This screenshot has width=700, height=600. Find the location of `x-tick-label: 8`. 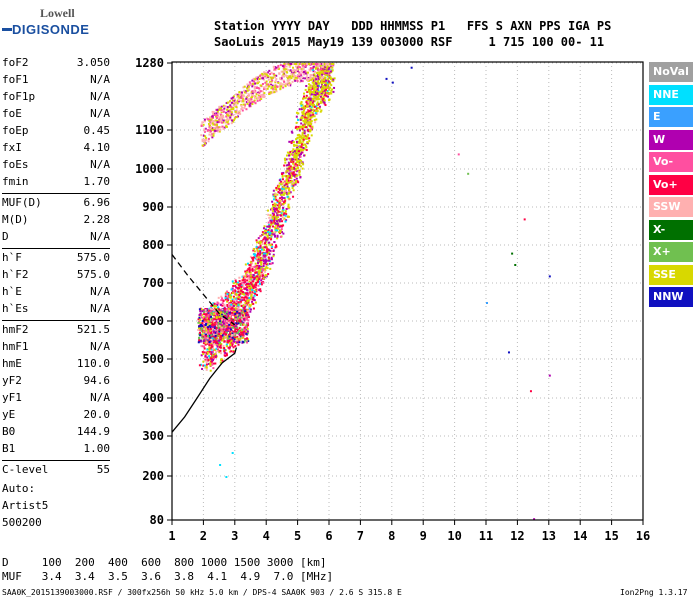

x-tick-label: 8 is located at coordinates (391, 536).